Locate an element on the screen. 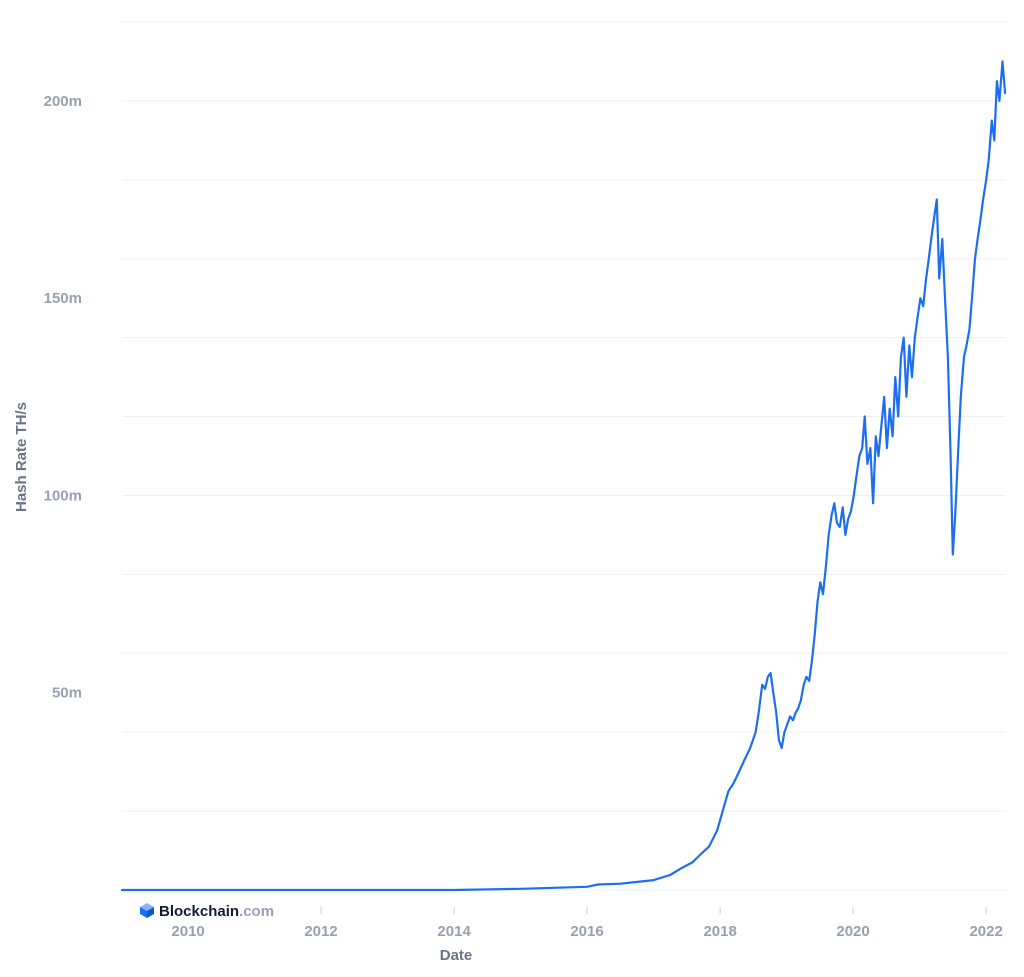 This screenshot has width=1024, height=977. x-tick-label: 2016 is located at coordinates (586, 931).